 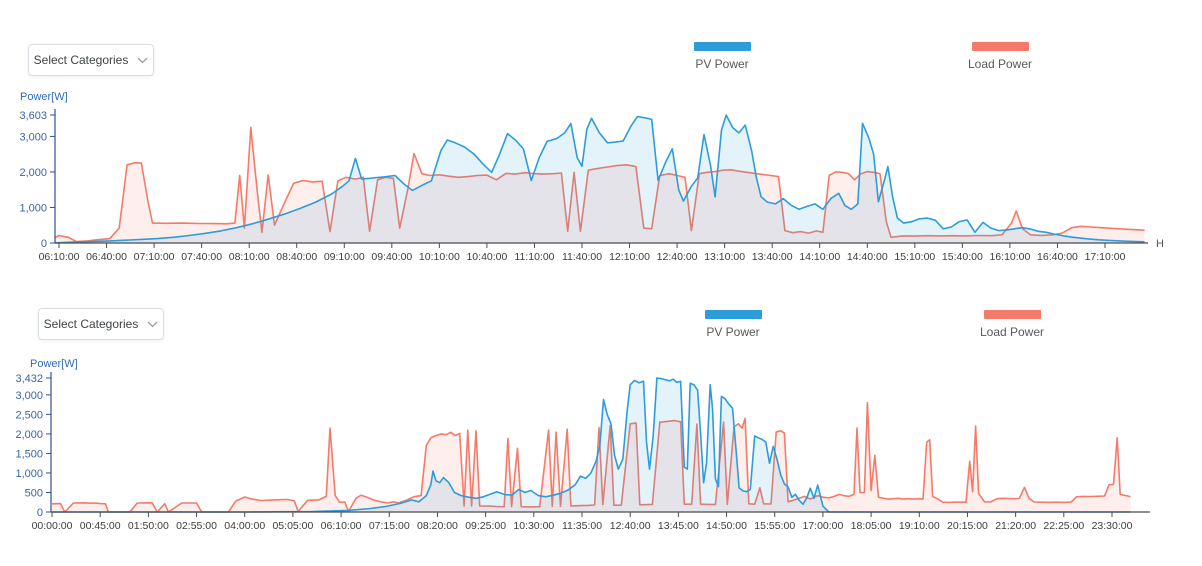 I want to click on svg-text: 08:20:00, so click(x=437, y=526).